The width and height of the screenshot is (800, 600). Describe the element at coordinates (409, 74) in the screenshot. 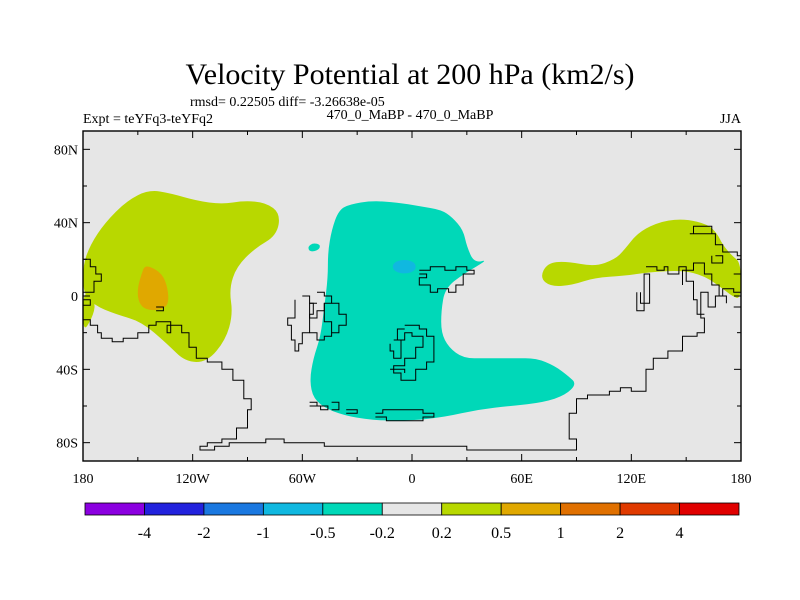

I see `chart-title: Velocity Potential at 200 hPa (km2/s)` at that location.